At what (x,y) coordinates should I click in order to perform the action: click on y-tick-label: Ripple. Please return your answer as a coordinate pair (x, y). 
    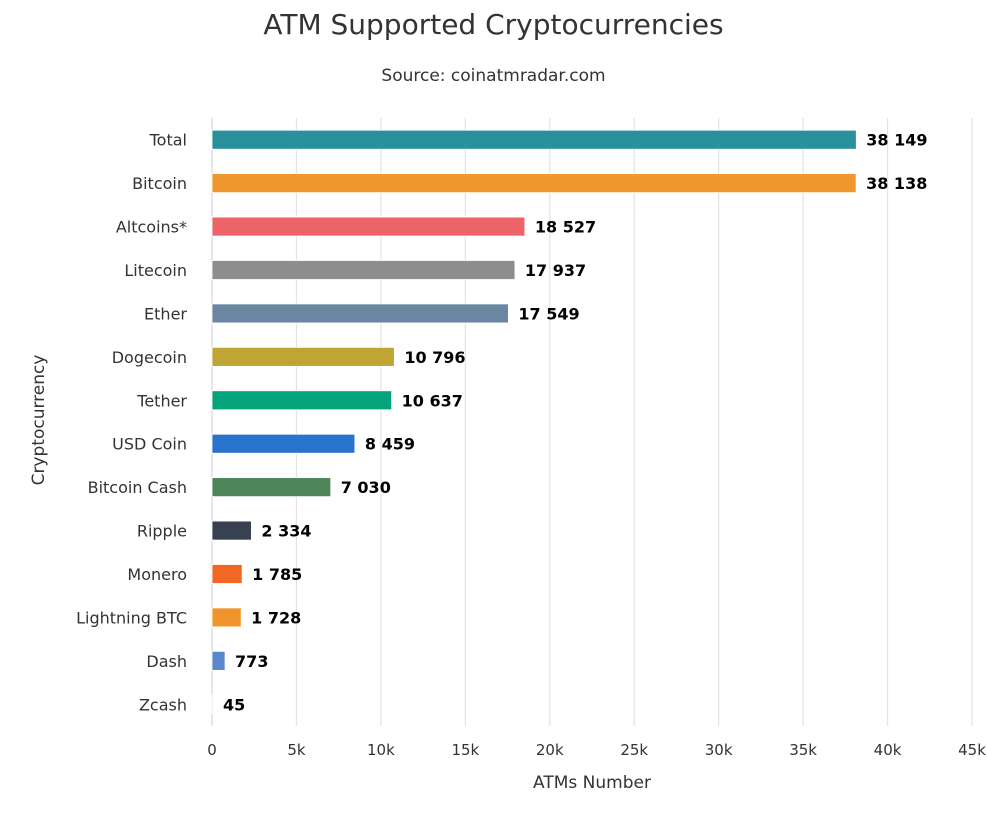
    Looking at the image, I should click on (162, 531).